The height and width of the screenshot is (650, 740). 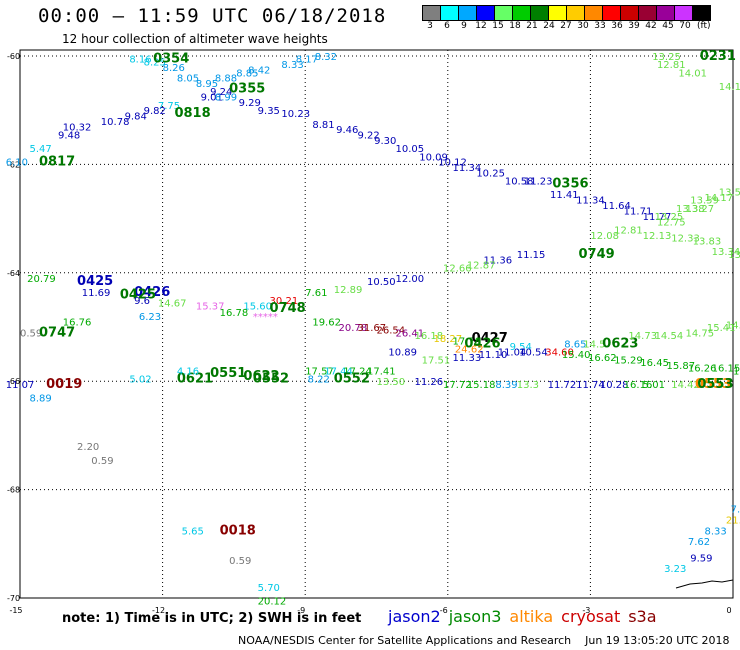 What do you see at coordinates (192, 113) in the screenshot?
I see `pass-time-label: 0818` at bounding box center [192, 113].